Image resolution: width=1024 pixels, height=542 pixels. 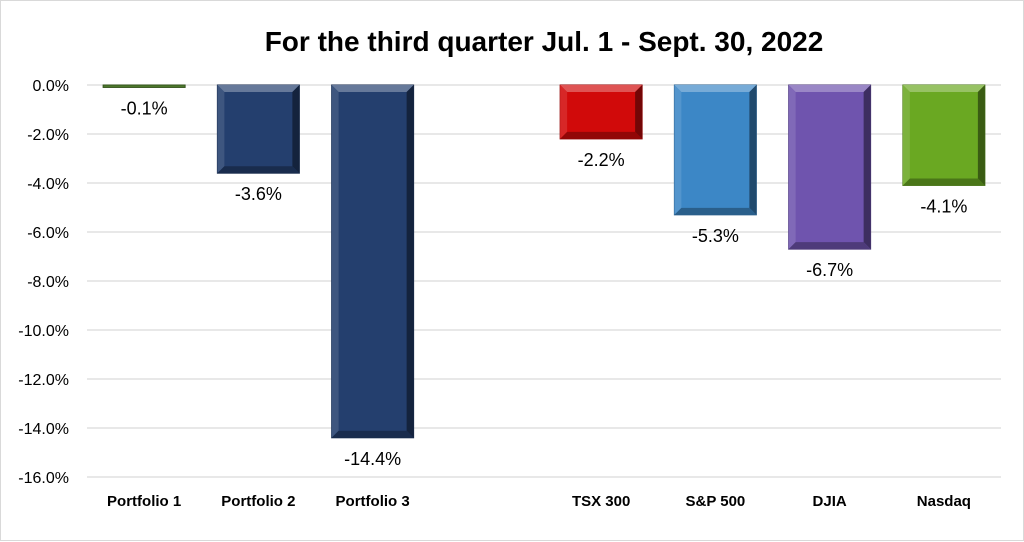 I want to click on y-tick-label: -14.0%, so click(x=43, y=429).